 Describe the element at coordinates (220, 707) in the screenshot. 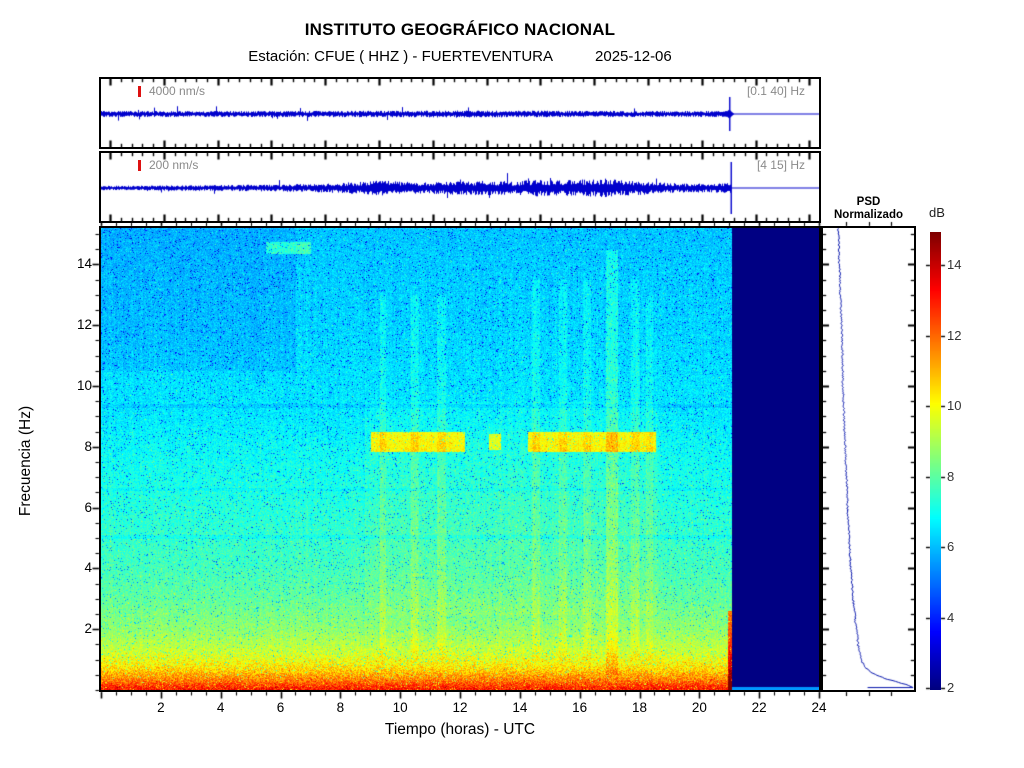

I see `x-tick-label: 4` at that location.